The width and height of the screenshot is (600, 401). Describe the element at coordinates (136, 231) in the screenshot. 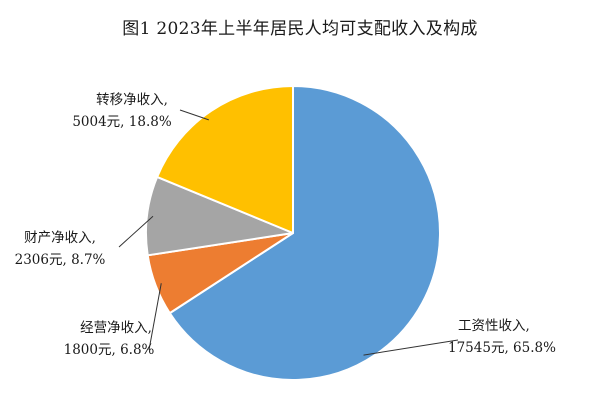

I see `leader-property` at that location.